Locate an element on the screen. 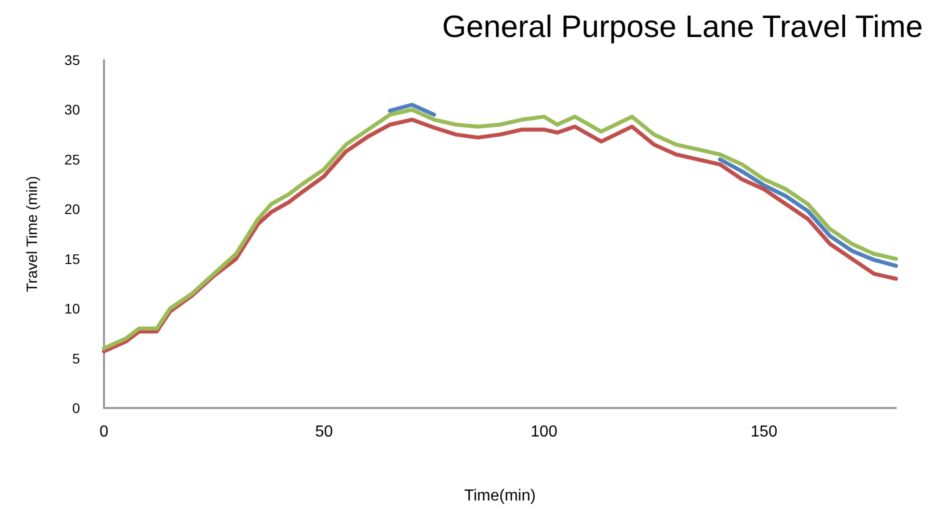  y-axis-title: Travel Time (min) is located at coordinates (32, 234).